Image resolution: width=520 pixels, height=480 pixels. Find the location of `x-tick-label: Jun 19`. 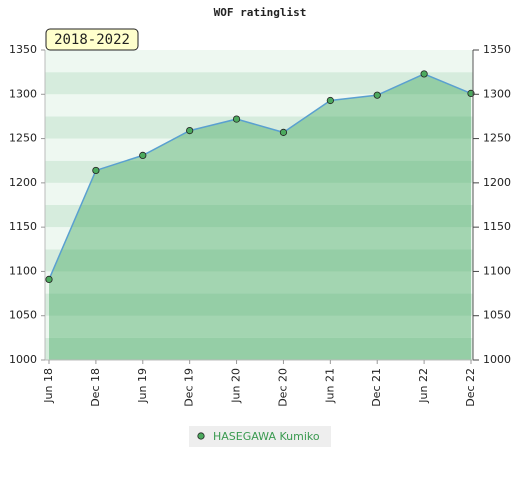

x-tick-label: Jun 19 is located at coordinates (142, 386).